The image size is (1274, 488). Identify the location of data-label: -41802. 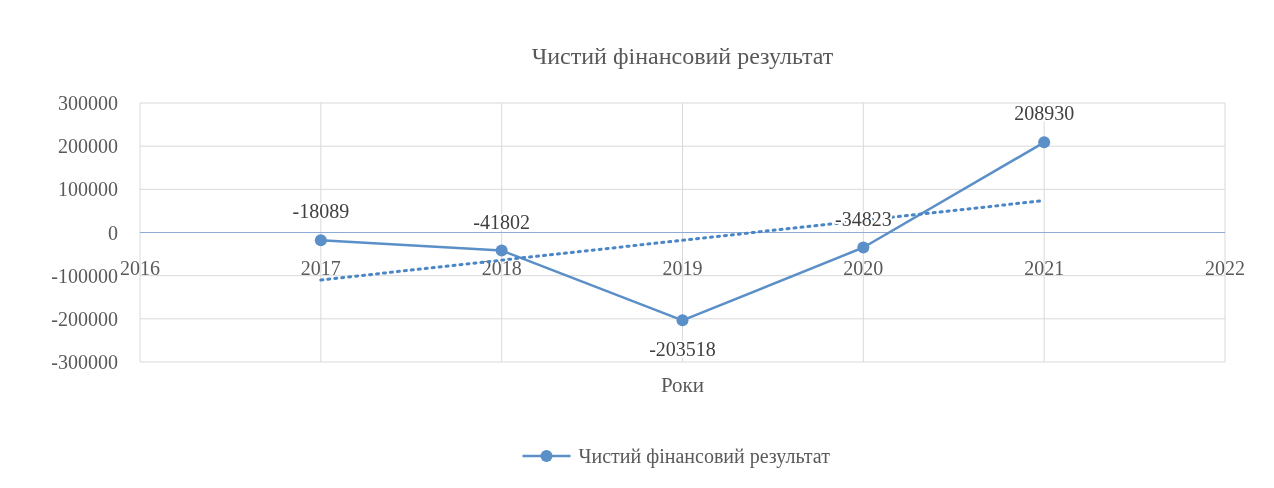
(501, 221).